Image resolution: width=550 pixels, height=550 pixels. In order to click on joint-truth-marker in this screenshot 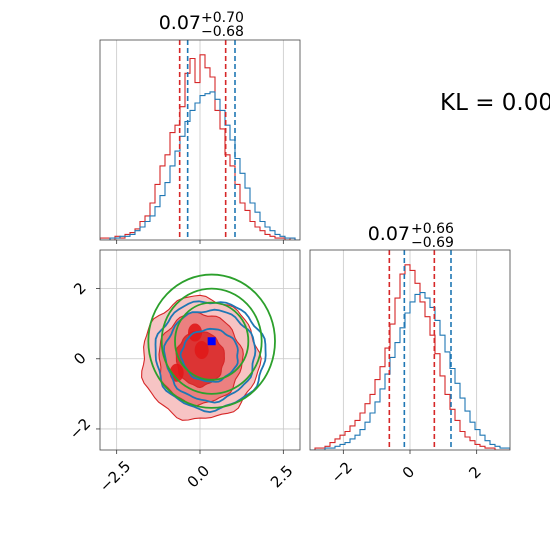, I will do `click(211, 341)`.